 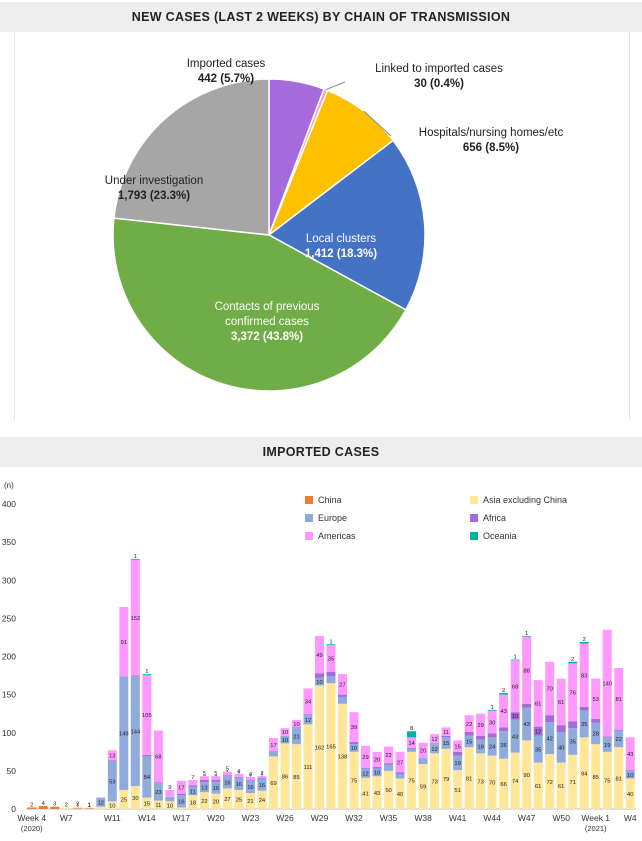 What do you see at coordinates (491, 148) in the screenshot?
I see `pie-label-value: 656 (8.5%)` at bounding box center [491, 148].